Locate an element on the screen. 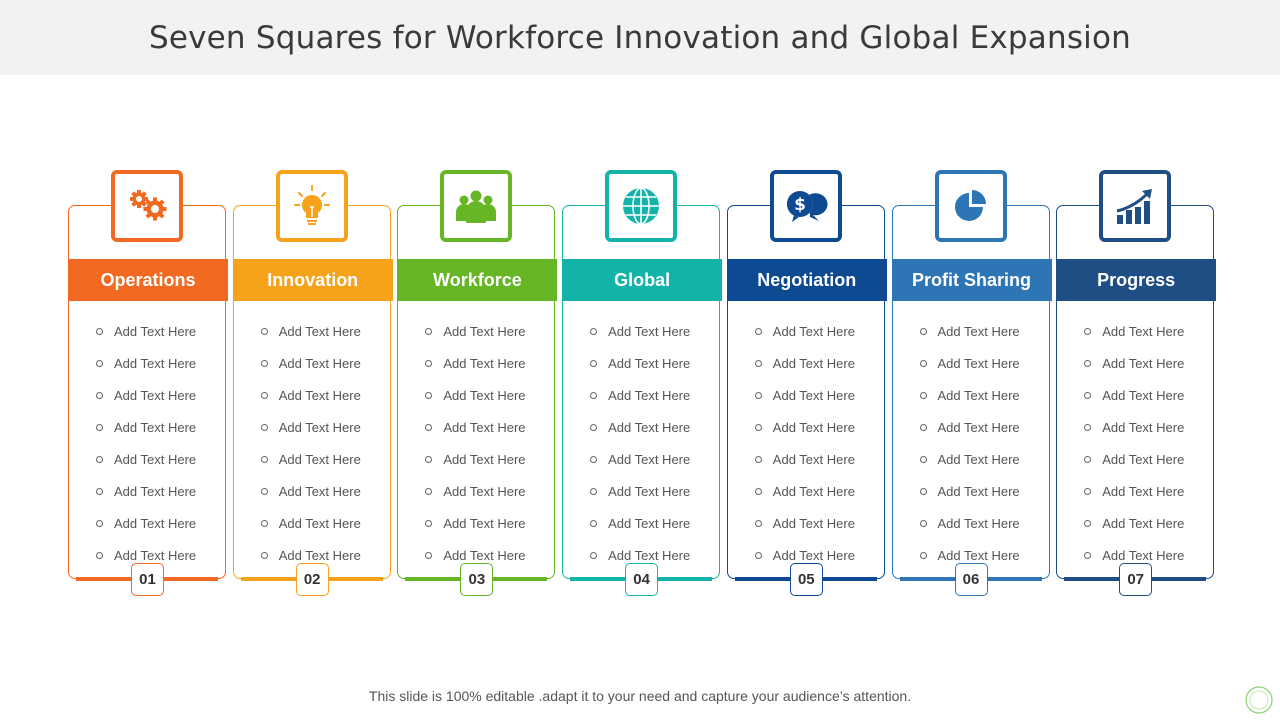 The width and height of the screenshot is (1280, 720). growth-chart-icon is located at coordinates (1134, 206).